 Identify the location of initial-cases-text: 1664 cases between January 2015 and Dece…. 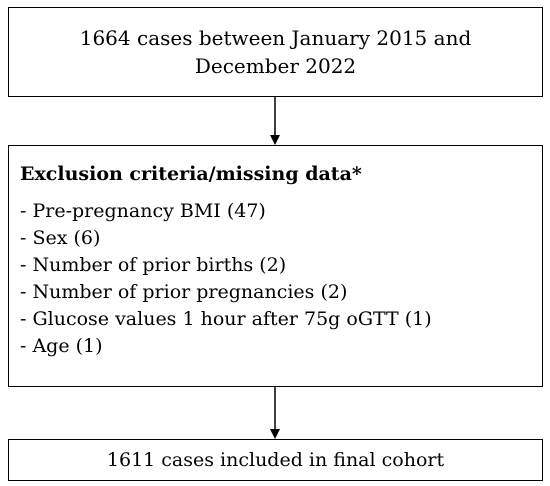
(275, 52).